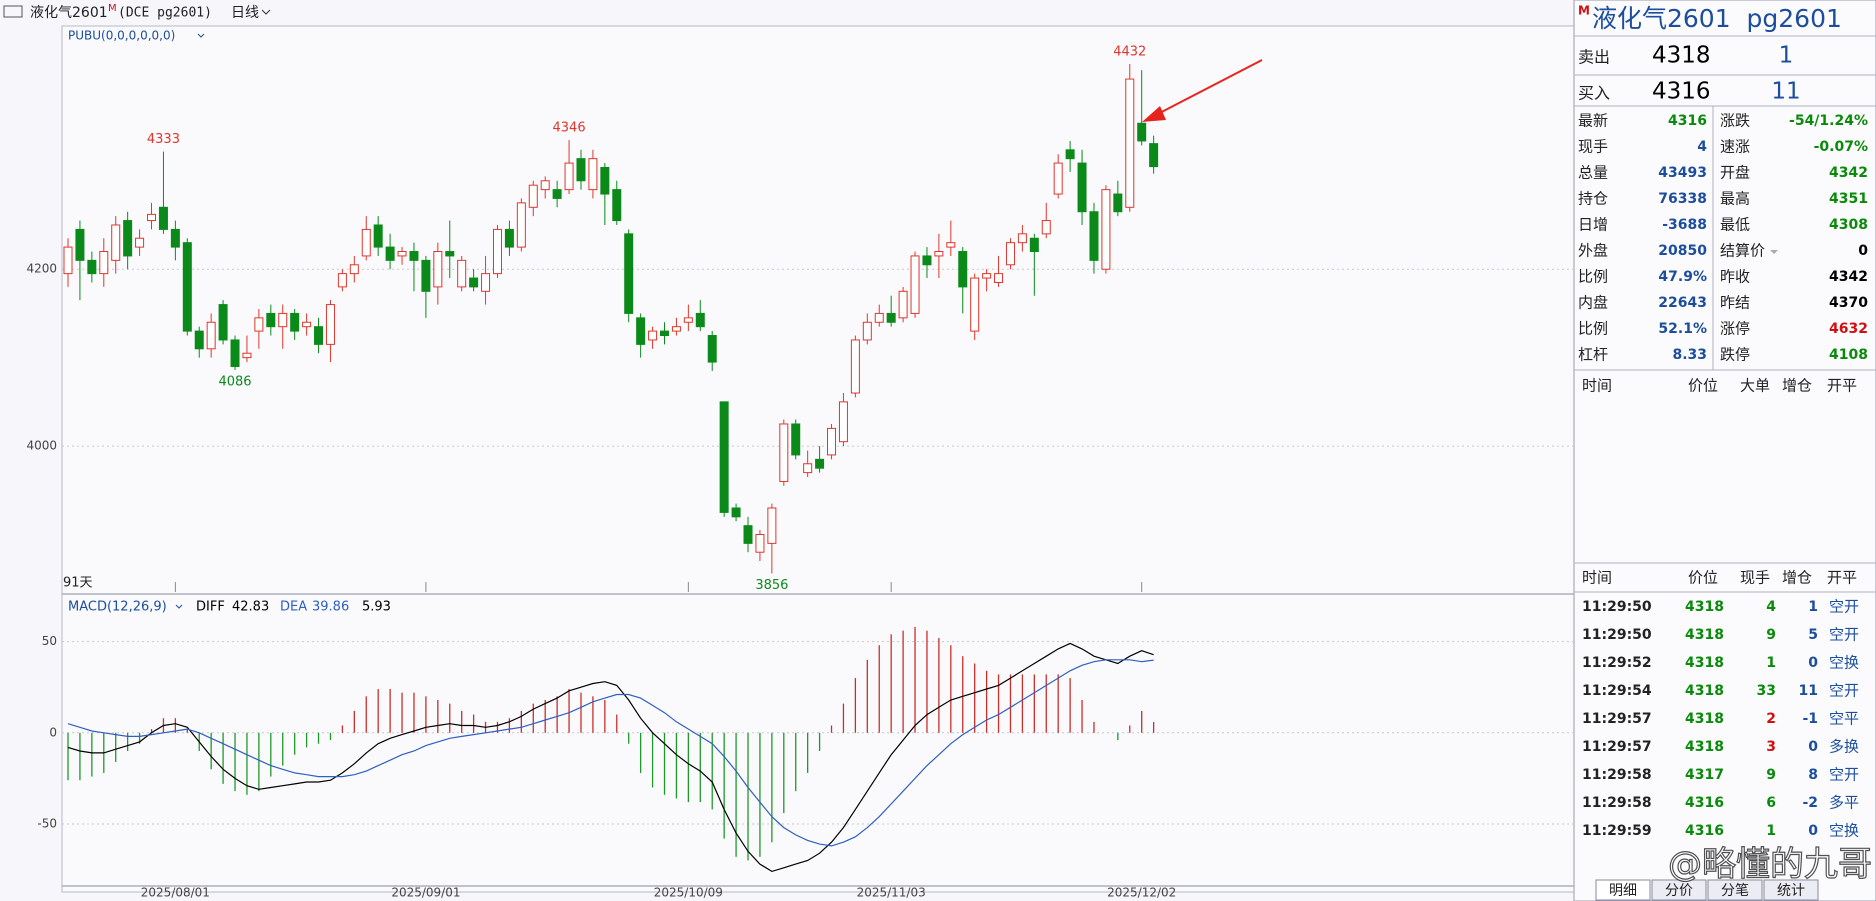  What do you see at coordinates (1813, 747) in the screenshot?
I see `tick-change: 0` at bounding box center [1813, 747].